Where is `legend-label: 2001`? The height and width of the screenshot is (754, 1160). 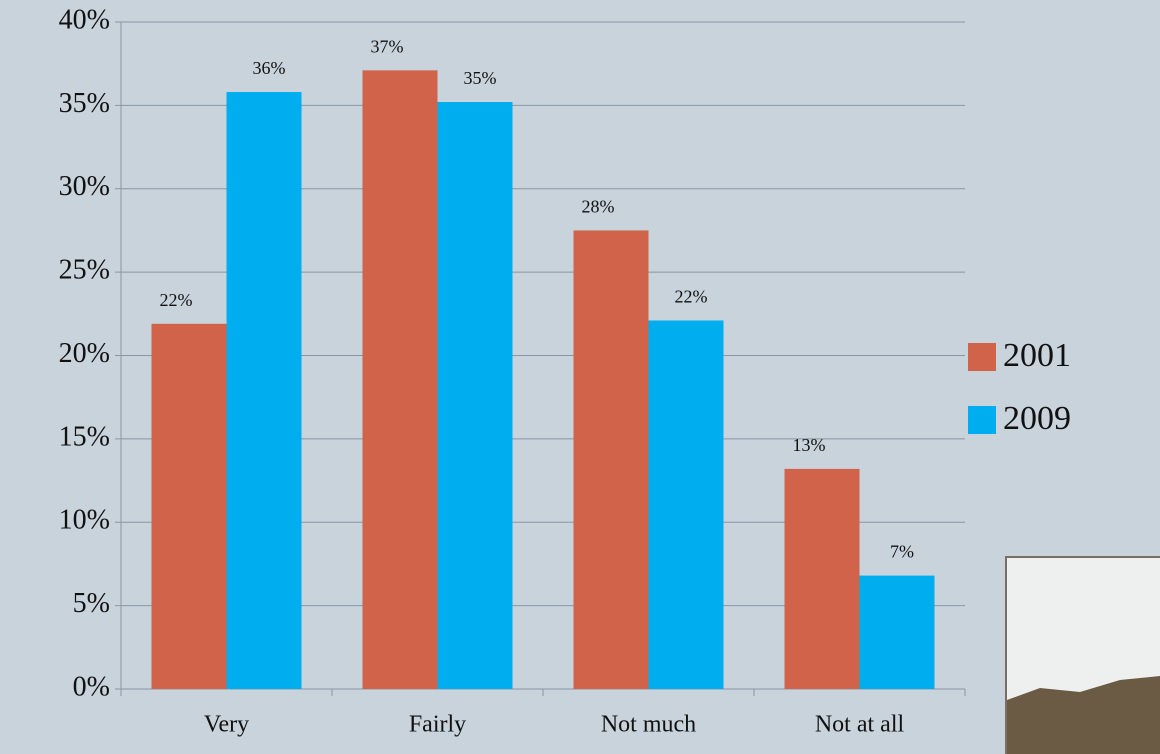 legend-label: 2001 is located at coordinates (1037, 355).